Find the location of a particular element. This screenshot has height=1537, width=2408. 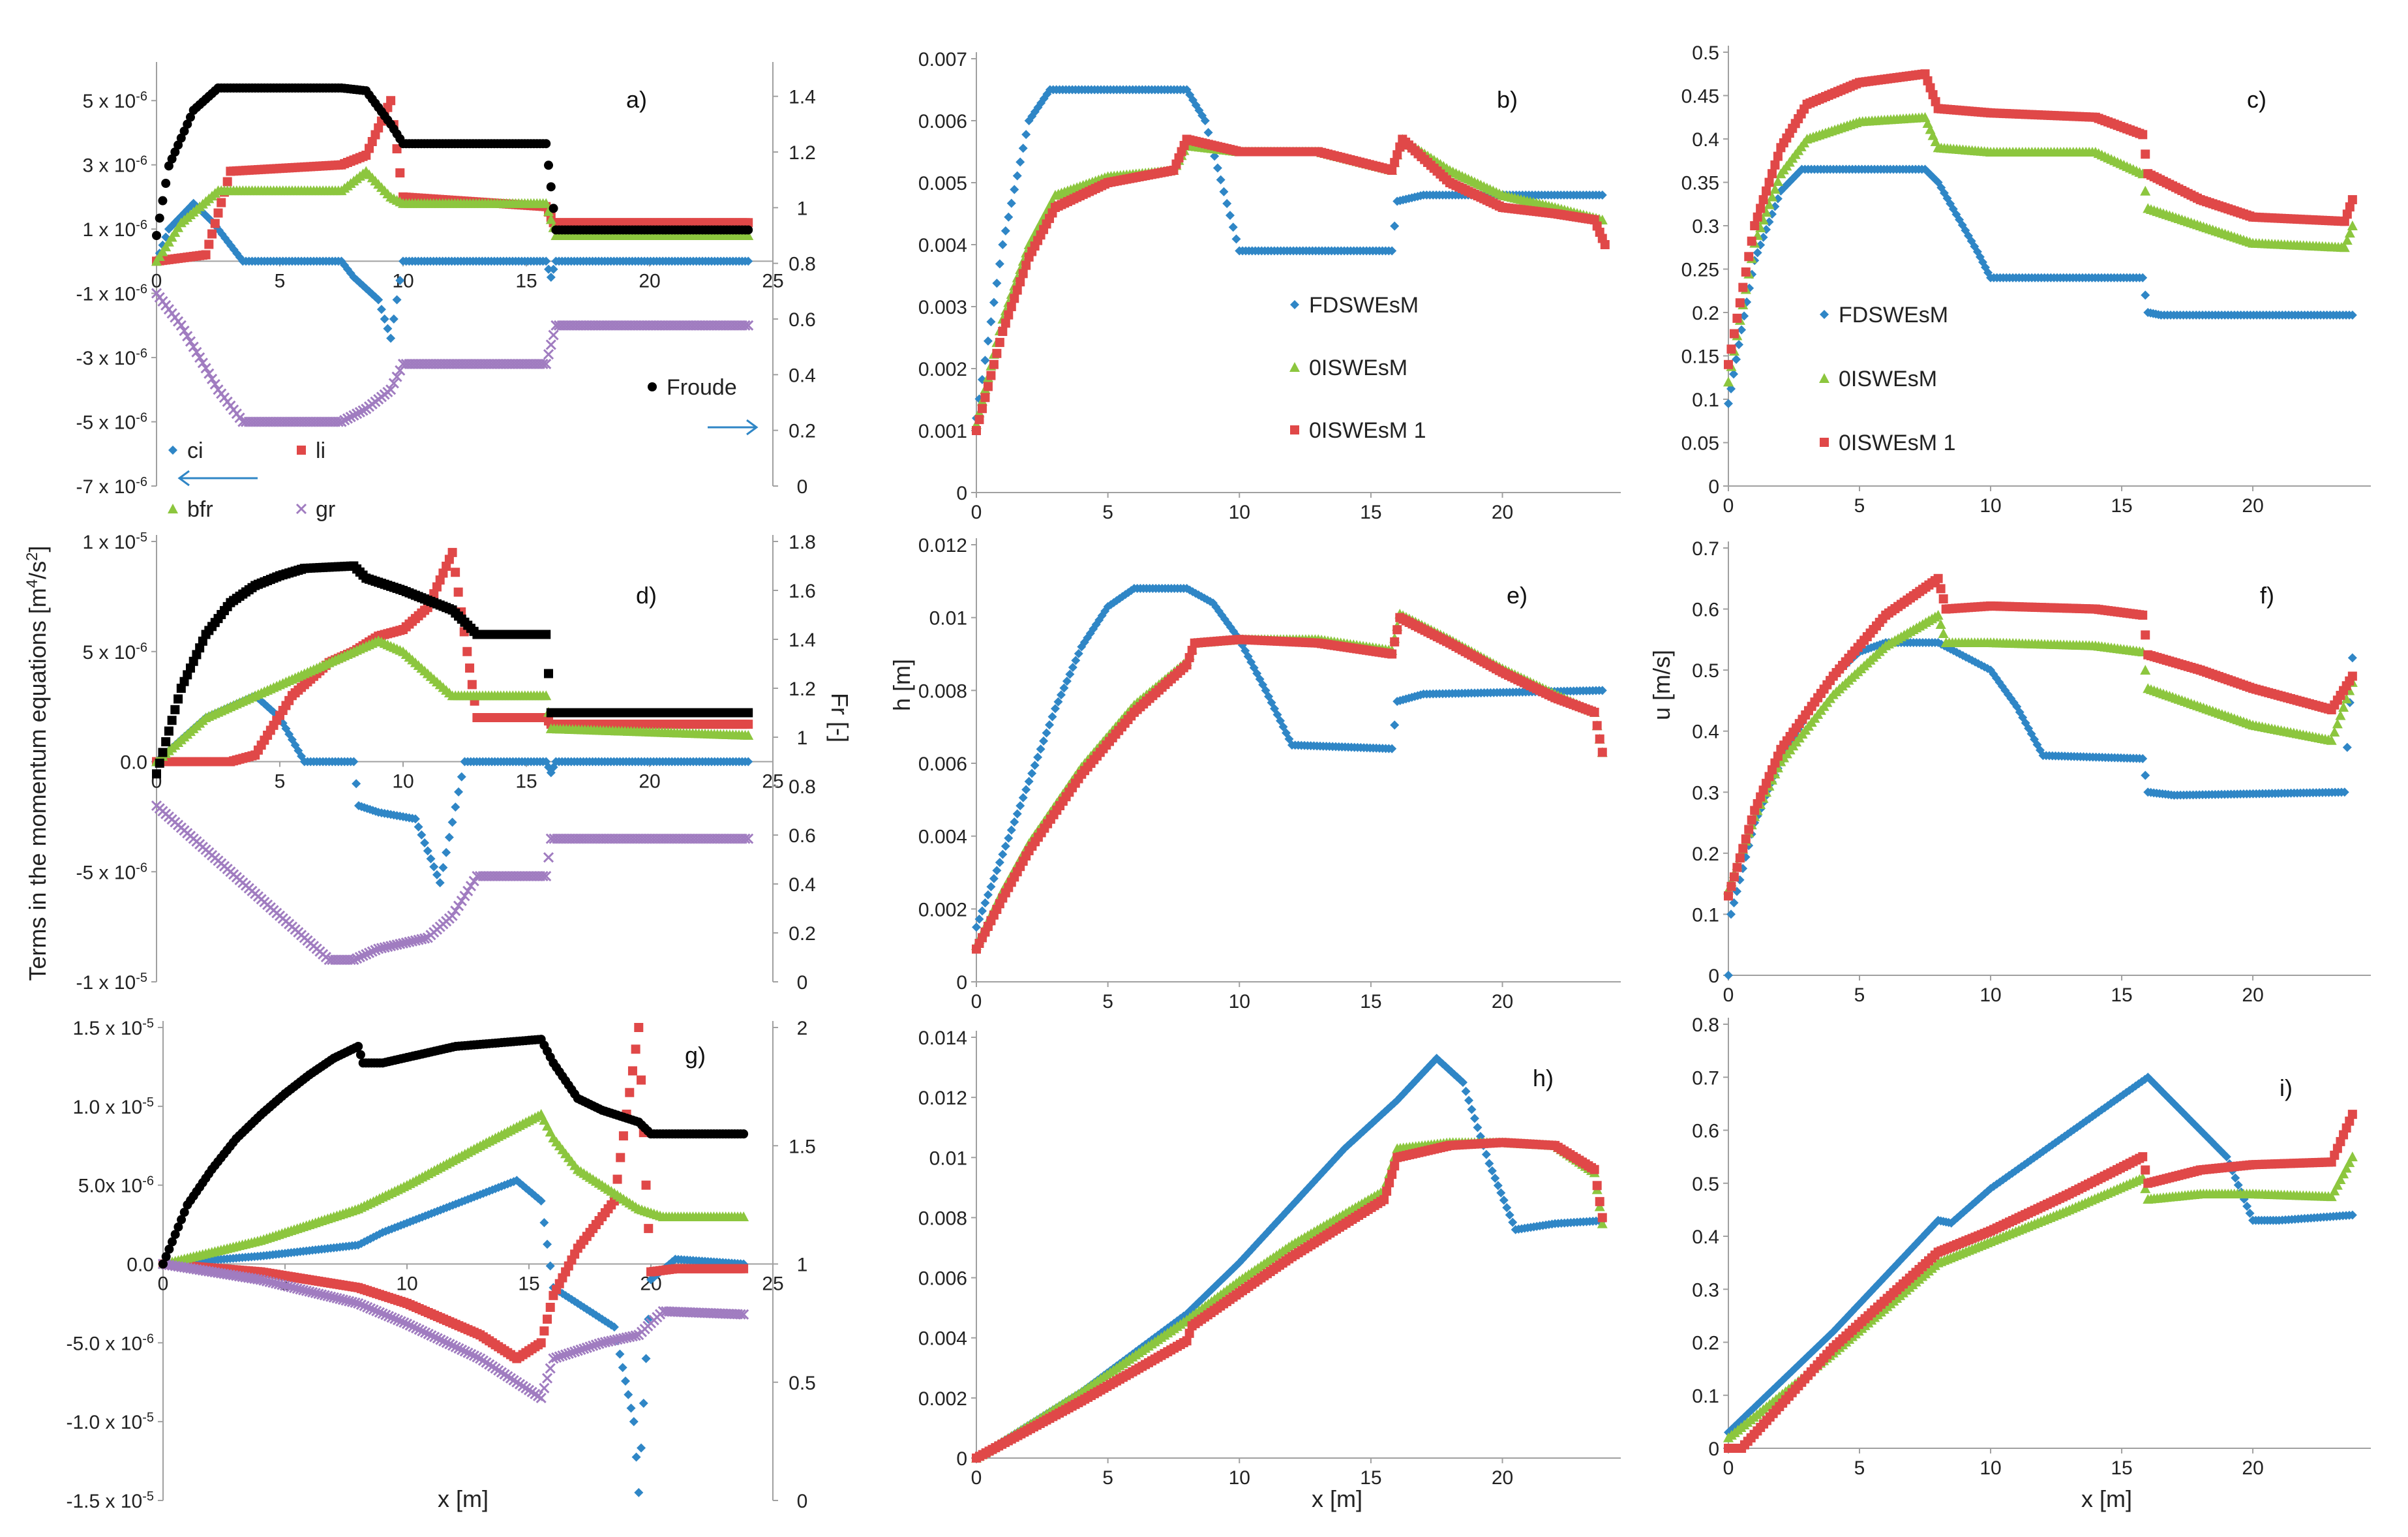

y-tick-label: -1.0 x 10⁻⁵ is located at coordinates (110, 1421).